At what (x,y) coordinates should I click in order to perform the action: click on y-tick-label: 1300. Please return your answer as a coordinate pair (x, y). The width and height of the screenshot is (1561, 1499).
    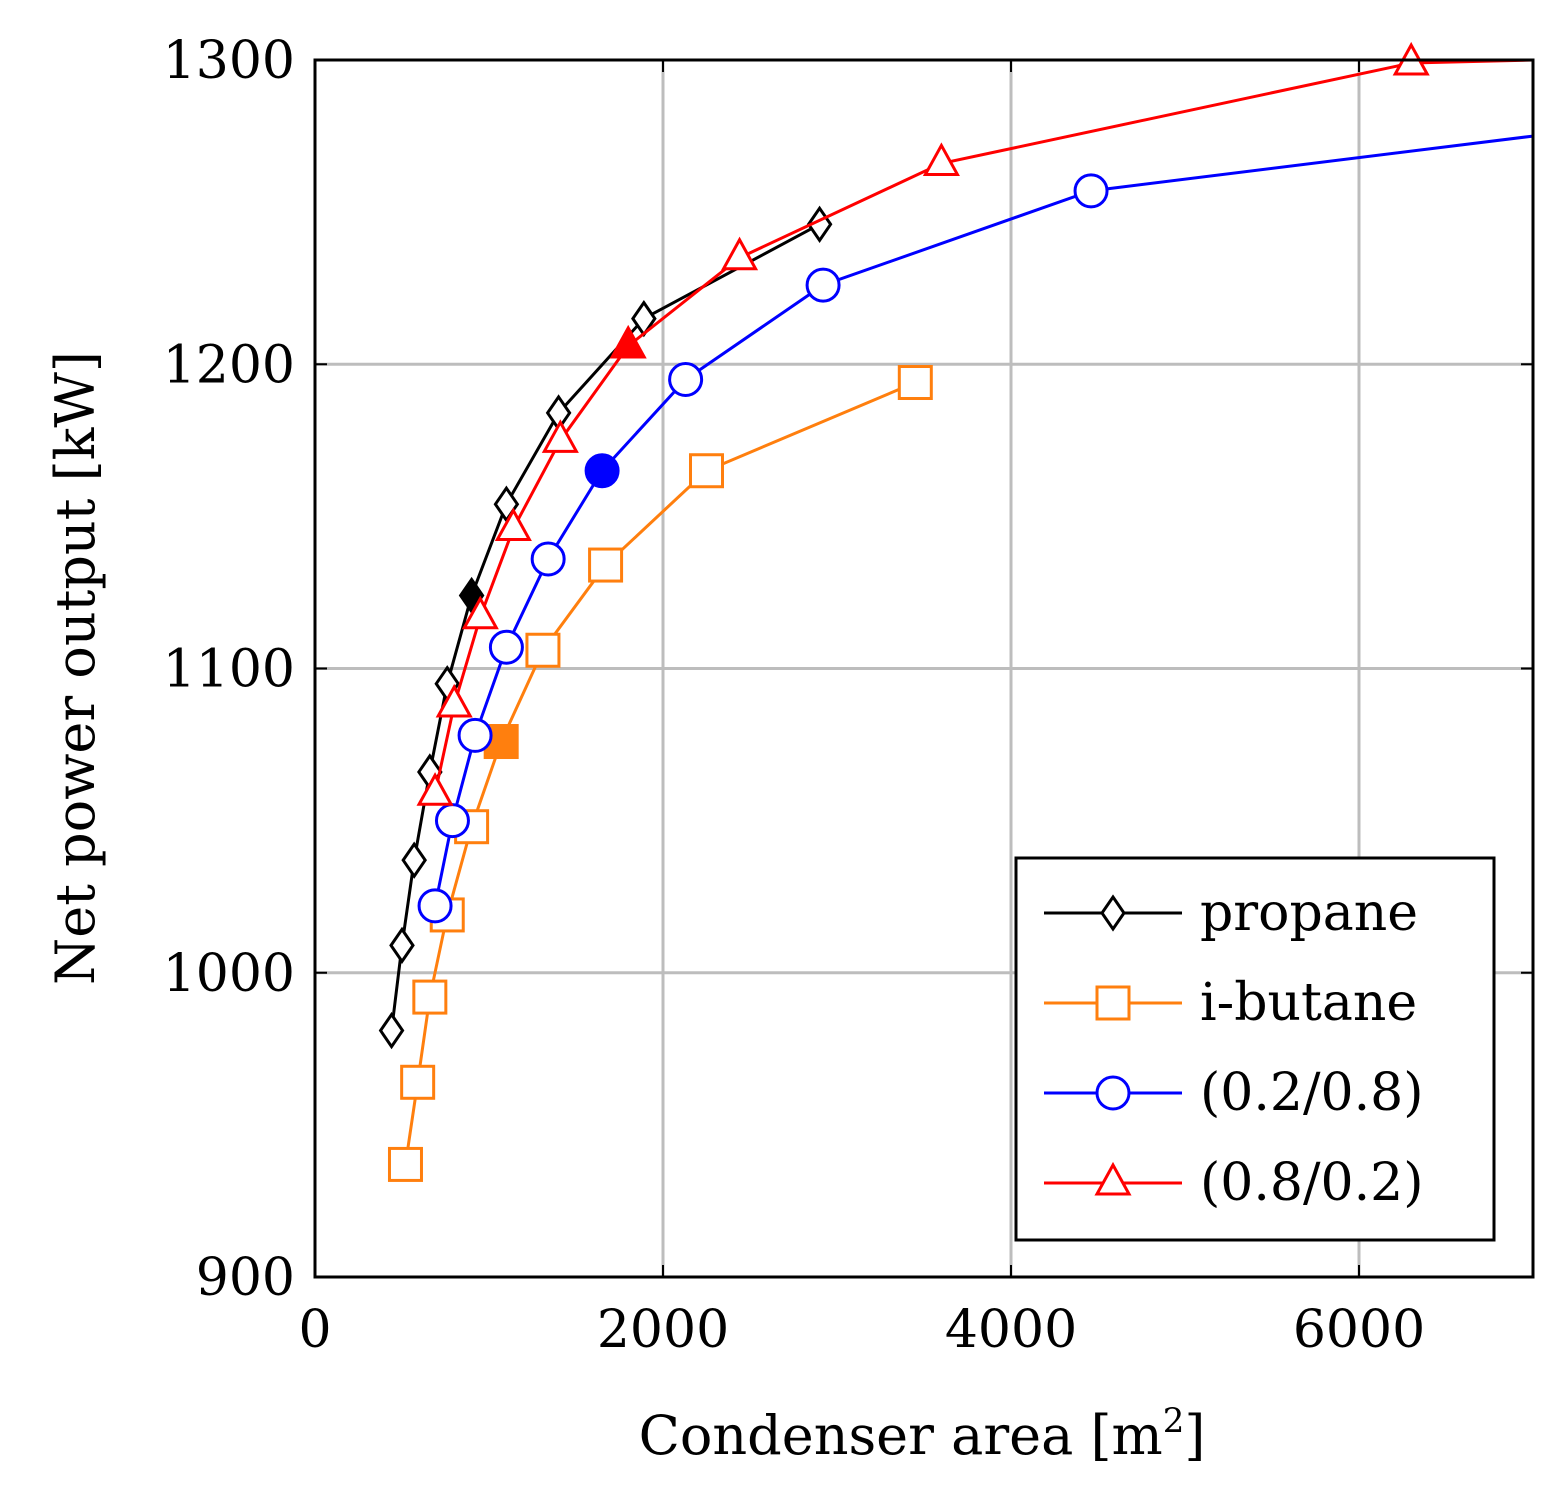
    Looking at the image, I should click on (229, 61).